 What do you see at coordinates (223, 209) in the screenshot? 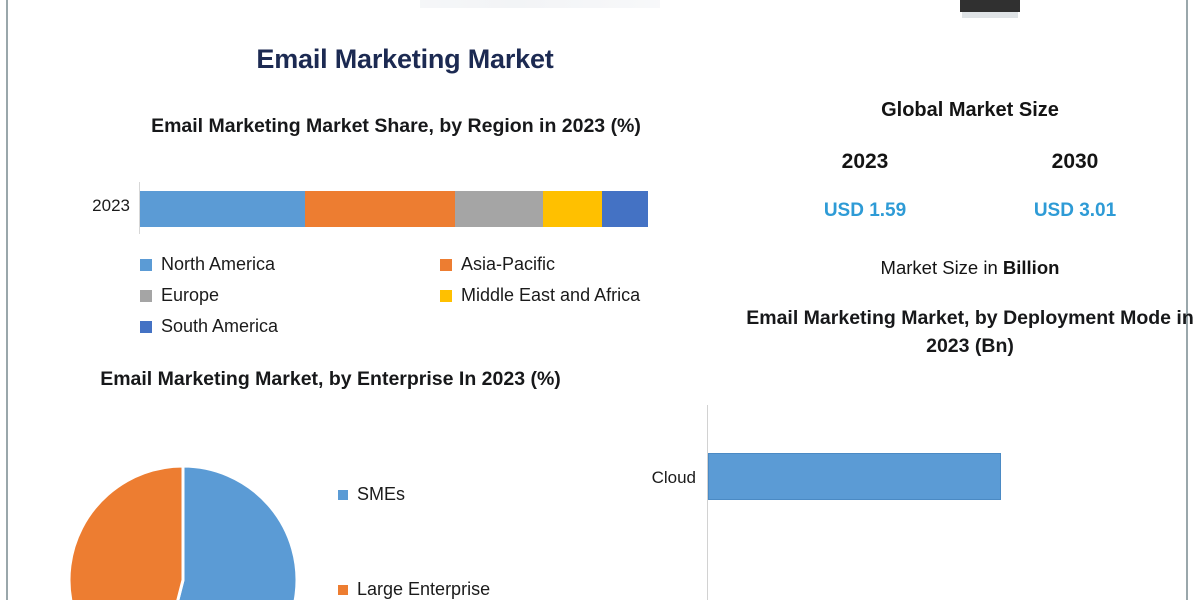
I see `region-segment-north-america` at bounding box center [223, 209].